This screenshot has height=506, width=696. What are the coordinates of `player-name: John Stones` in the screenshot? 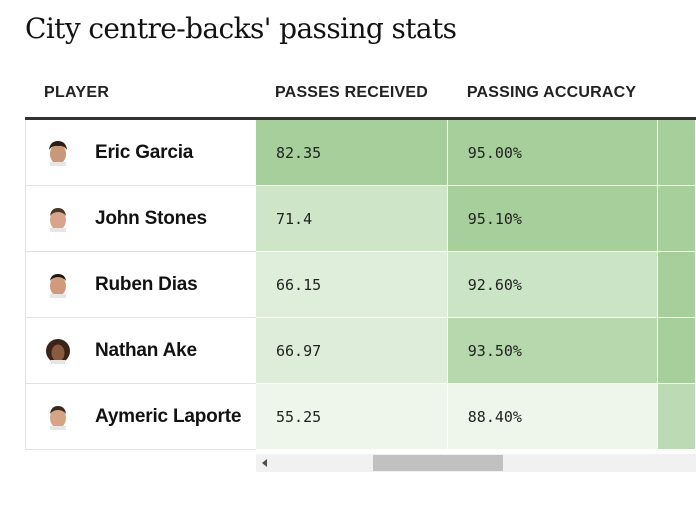 It's located at (151, 218).